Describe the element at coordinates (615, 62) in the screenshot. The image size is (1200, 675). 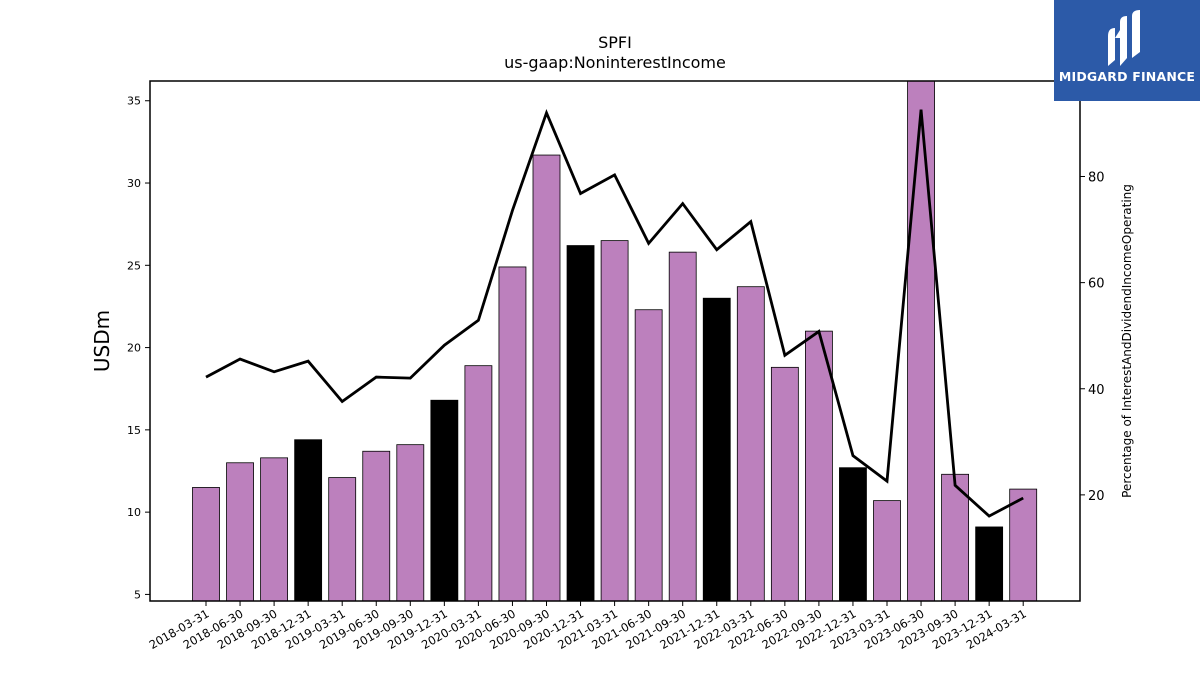
I see `chart-subtitle: us-gaap:NoninterestIncome` at that location.